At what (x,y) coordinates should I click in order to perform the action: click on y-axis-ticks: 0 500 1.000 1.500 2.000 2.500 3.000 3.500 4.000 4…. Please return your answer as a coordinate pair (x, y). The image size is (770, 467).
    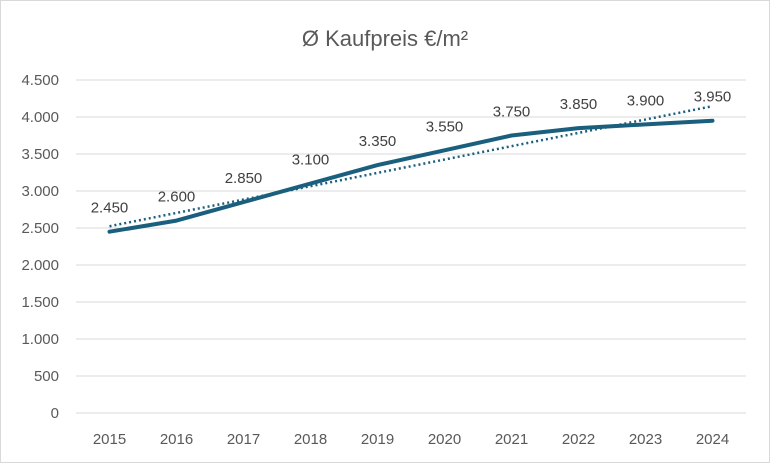
    Looking at the image, I should click on (40, 247).